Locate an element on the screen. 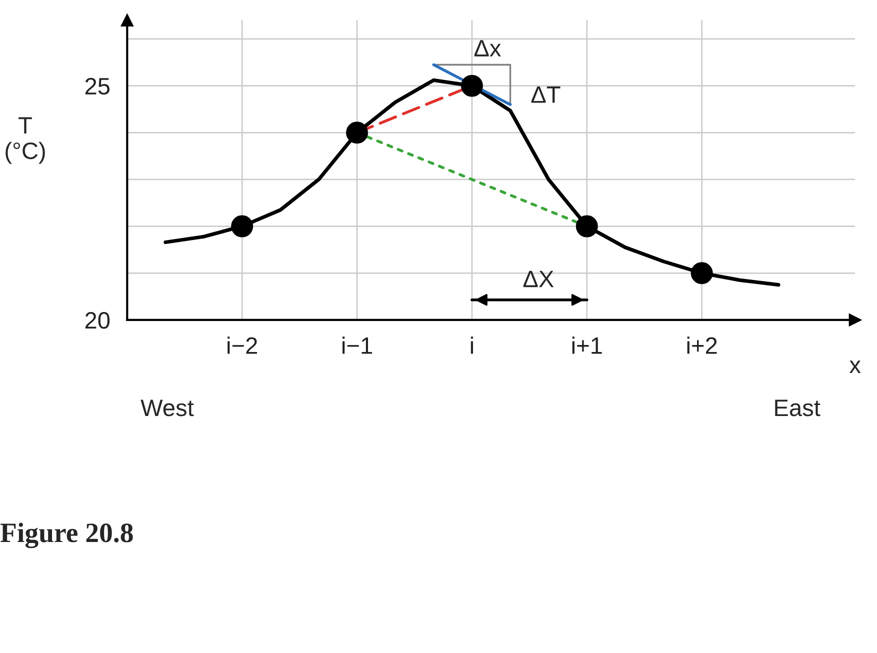  x-tick-label: i is located at coordinates (471, 345).